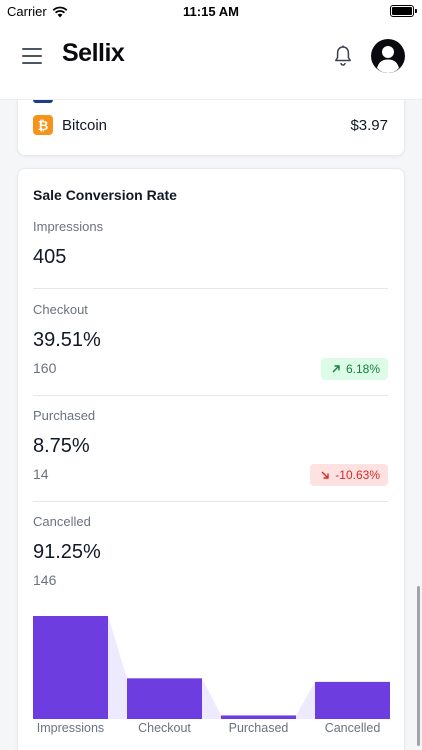 This screenshot has width=422, height=750. What do you see at coordinates (67, 340) in the screenshot?
I see `metric-value: 39.51%` at bounding box center [67, 340].